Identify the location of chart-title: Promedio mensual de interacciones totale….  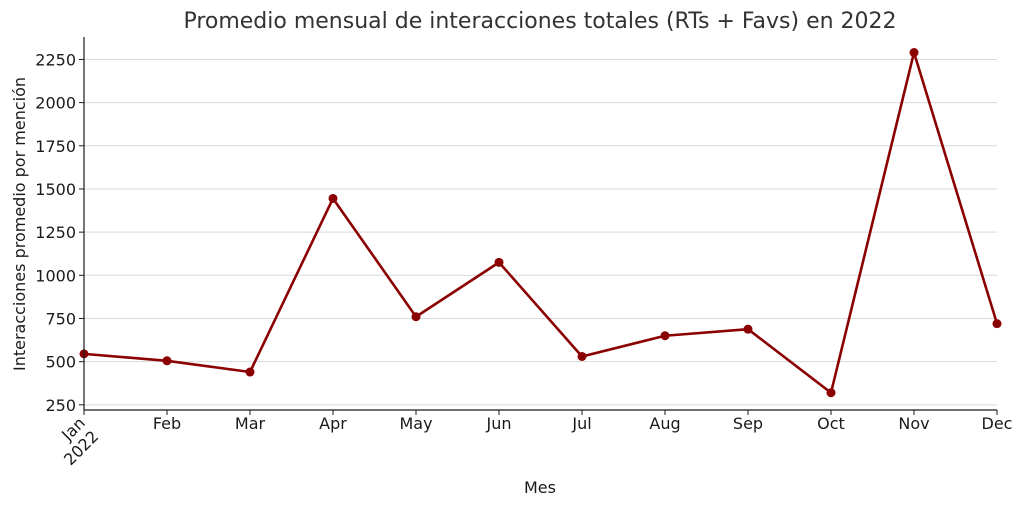
(539, 21).